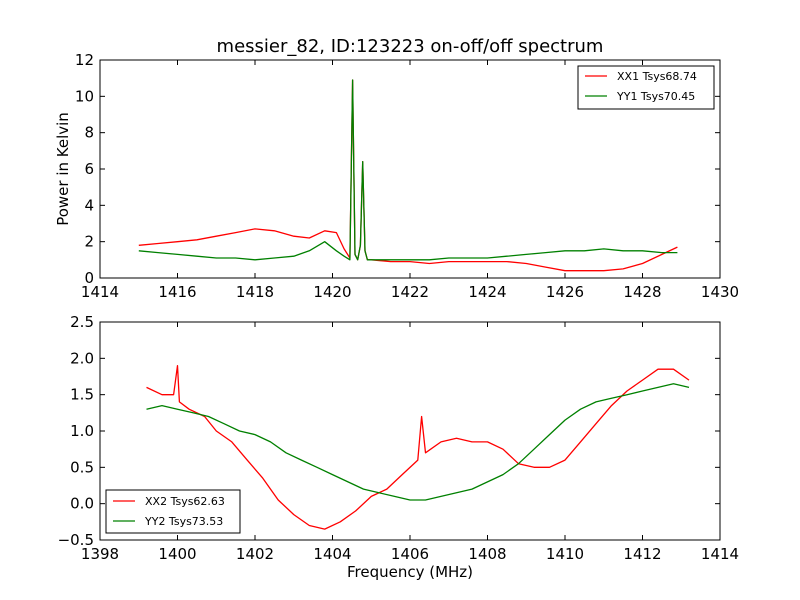 This screenshot has width=800, height=600. I want to click on bottom-x-tick-label: 1402, so click(255, 554).